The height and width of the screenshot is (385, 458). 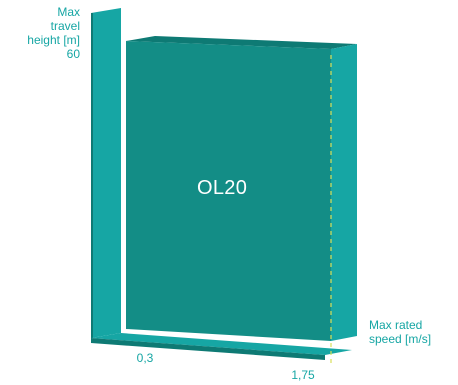 What do you see at coordinates (73, 54) in the screenshot?
I see `height-axis-max-value: 60` at bounding box center [73, 54].